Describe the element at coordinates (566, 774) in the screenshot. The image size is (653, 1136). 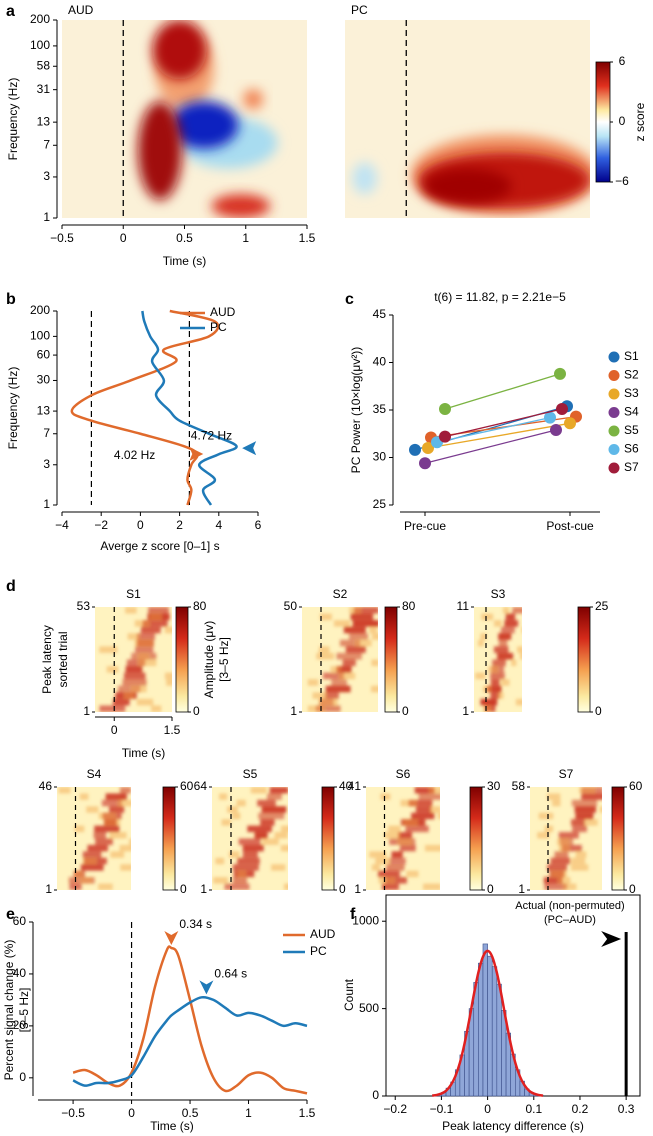
I see `panel-title: S7` at that location.